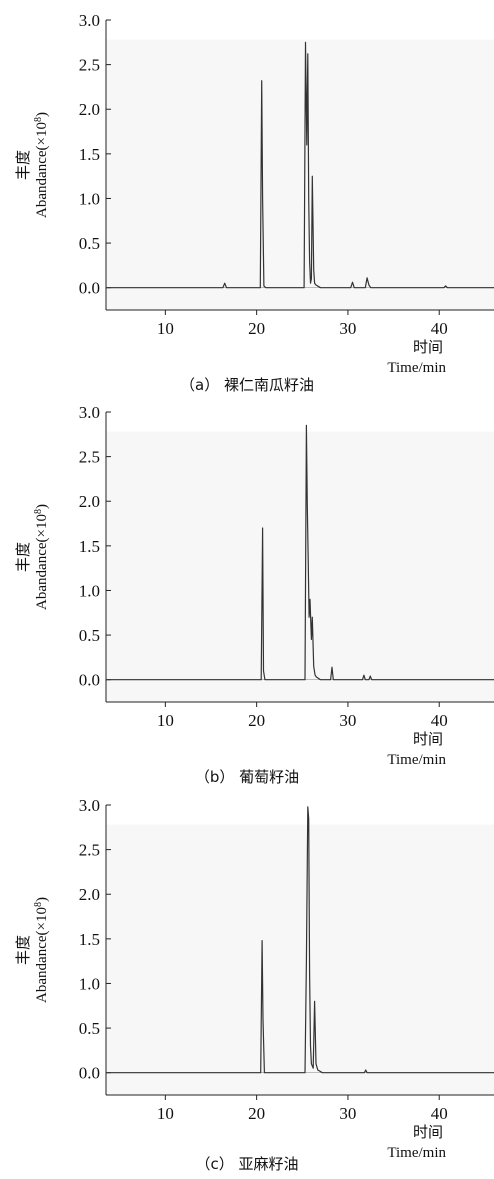 This screenshot has height=1179, width=494. I want to click on y-tick-label-b-6: 3.0, so click(89, 412).